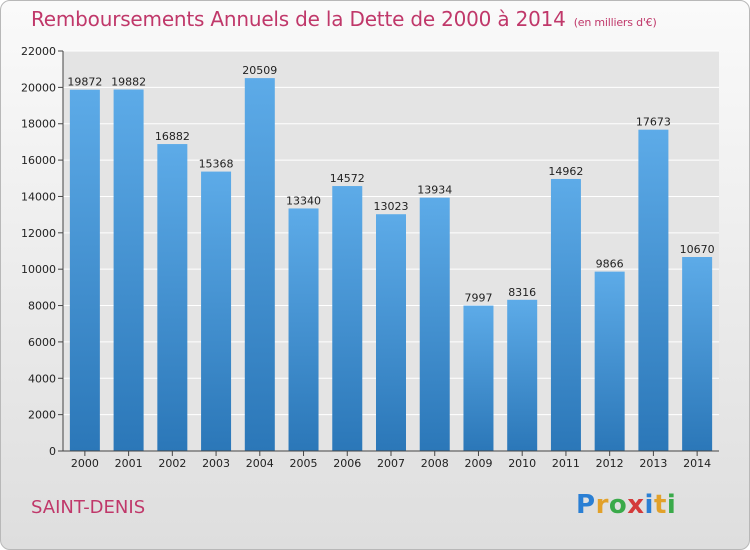  Describe the element at coordinates (636, 505) in the screenshot. I see `logo-letter: x` at that location.